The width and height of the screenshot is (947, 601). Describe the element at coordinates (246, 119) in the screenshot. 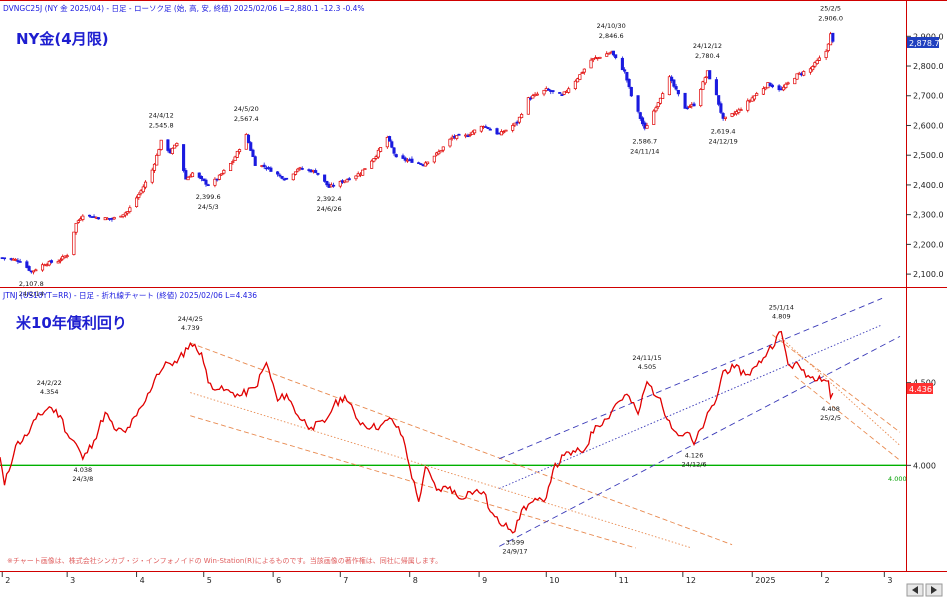

I see `gold-annotation-value: 2,567.4` at that location.